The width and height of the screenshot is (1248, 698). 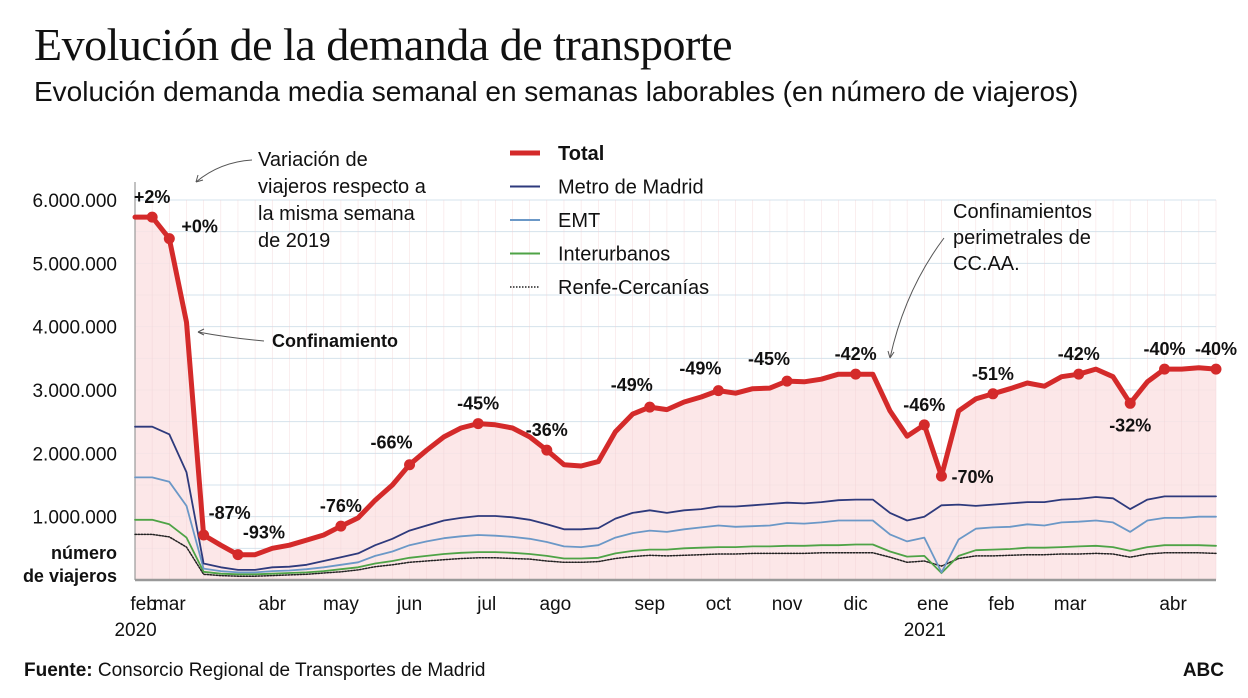 I want to click on annotation-perimeter: CC.AA., so click(x=986, y=264).